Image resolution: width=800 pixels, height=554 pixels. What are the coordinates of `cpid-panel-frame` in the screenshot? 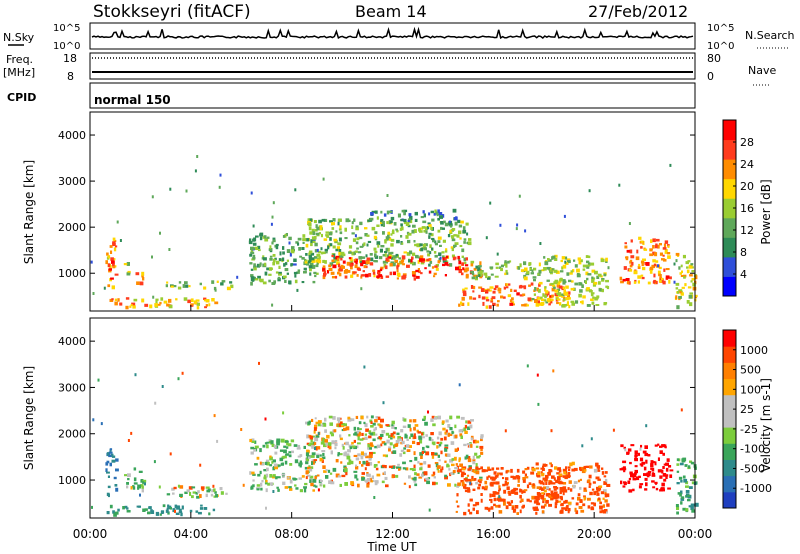 It's located at (392, 95).